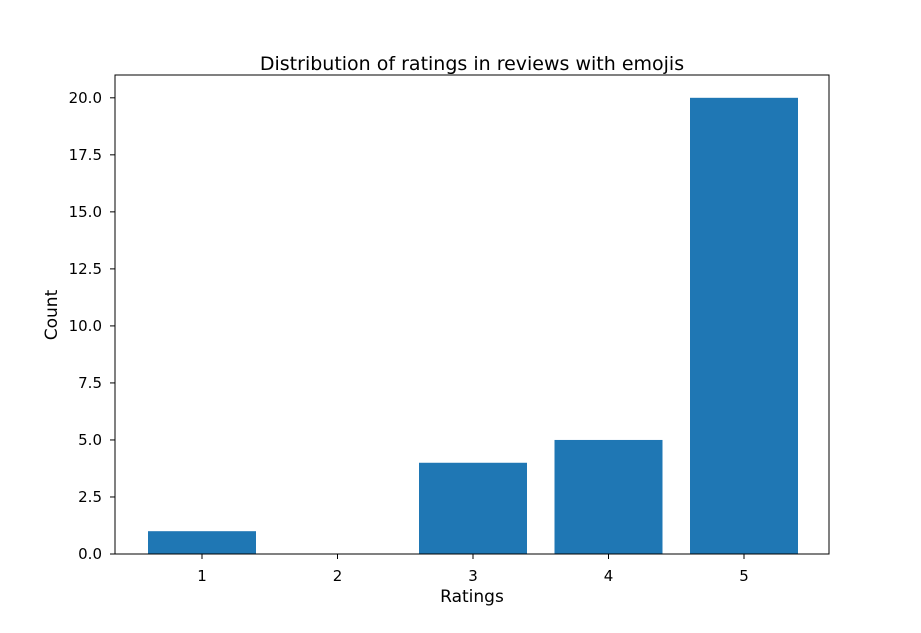 This screenshot has height=633, width=921. I want to click on y-tick-label: 17.5, so click(85, 155).